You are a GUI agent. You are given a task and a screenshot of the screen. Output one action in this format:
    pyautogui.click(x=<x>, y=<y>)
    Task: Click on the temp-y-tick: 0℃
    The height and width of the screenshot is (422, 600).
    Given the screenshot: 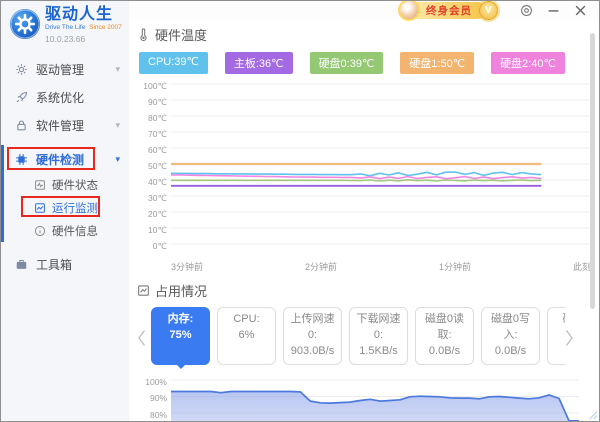 What is the action you would take?
    pyautogui.click(x=159, y=246)
    